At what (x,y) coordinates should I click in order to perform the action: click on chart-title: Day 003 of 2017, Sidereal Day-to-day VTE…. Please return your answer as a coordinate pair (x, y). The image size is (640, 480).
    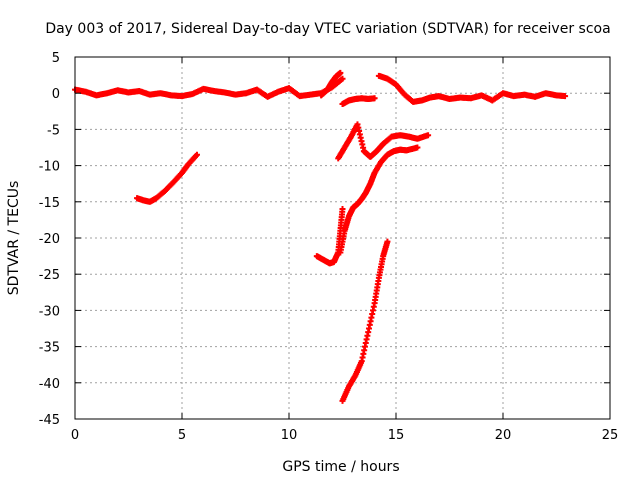
    Looking at the image, I should click on (327, 29).